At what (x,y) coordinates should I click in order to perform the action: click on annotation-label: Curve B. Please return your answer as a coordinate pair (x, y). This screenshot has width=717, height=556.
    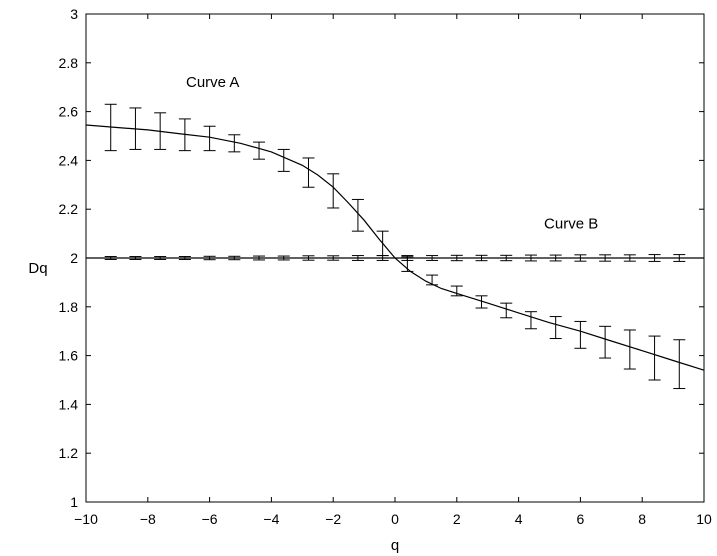
    Looking at the image, I should click on (571, 224).